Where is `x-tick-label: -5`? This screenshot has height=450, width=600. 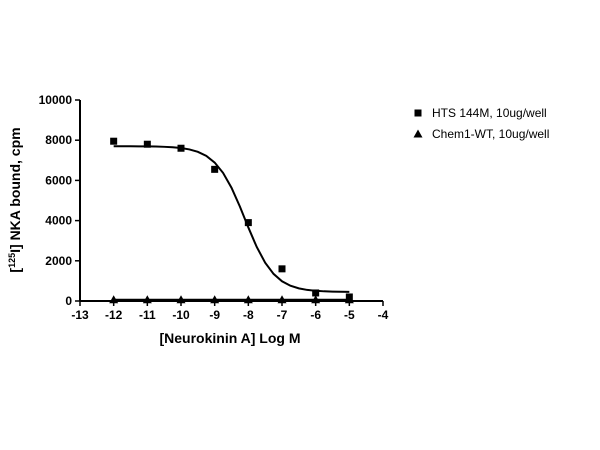
x-tick-label: -5 is located at coordinates (349, 315).